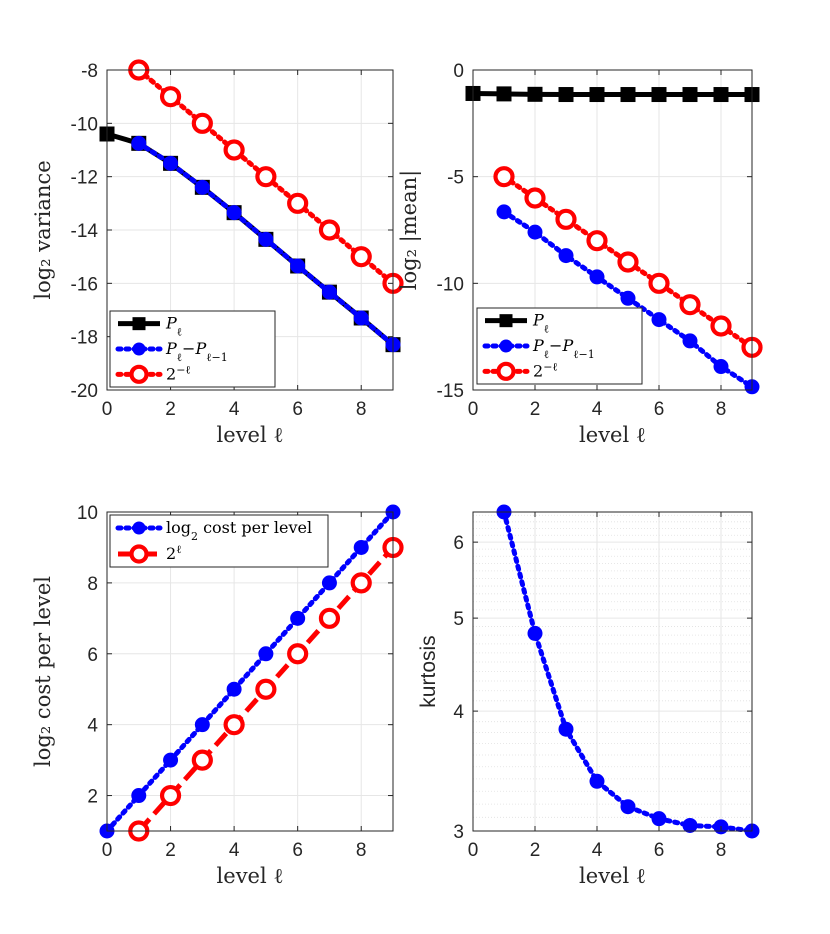  What do you see at coordinates (428, 671) in the screenshot?
I see `y-axis-label: kurtosis` at bounding box center [428, 671].